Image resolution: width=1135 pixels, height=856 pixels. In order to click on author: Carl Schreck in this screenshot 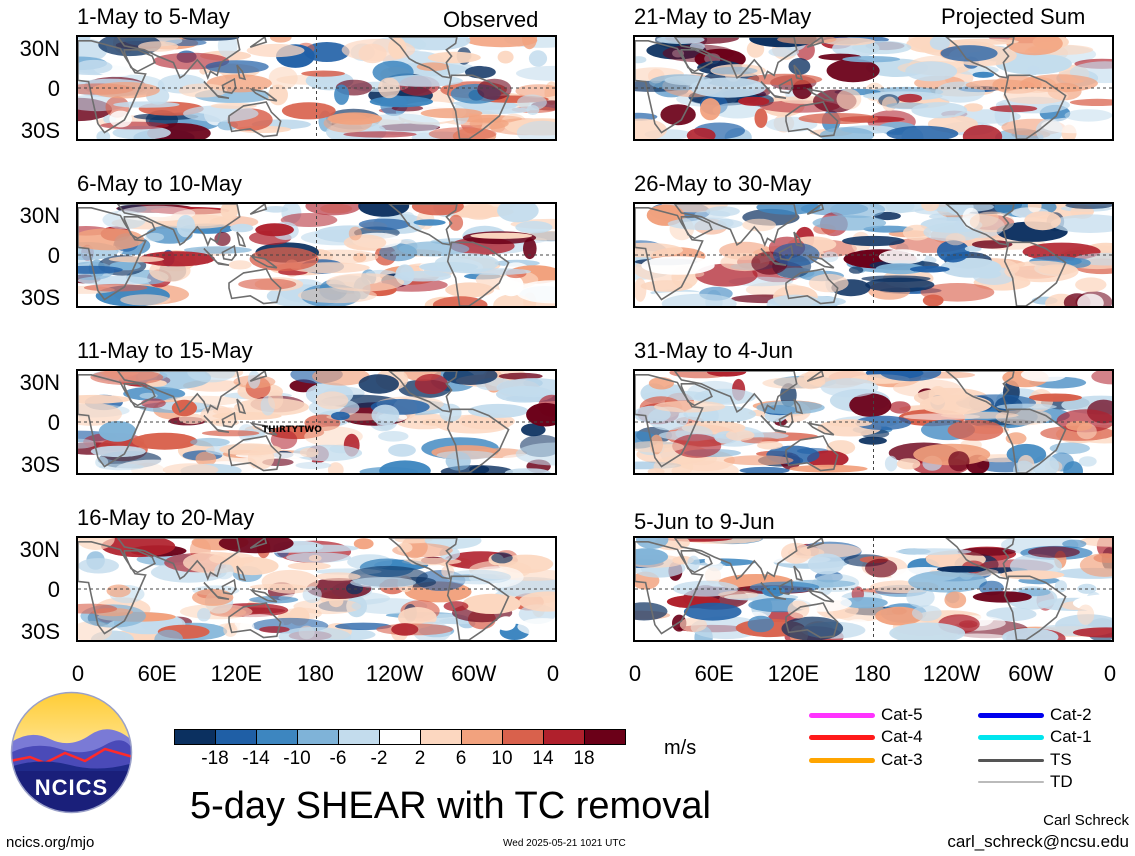, I will do `click(1086, 820)`.